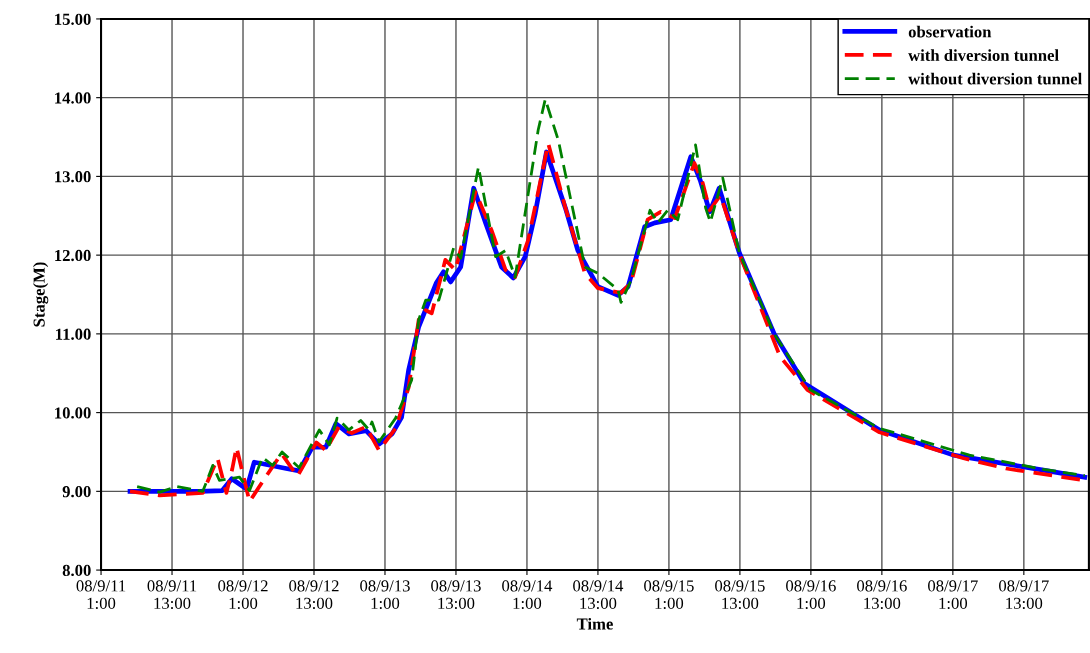 This screenshot has height=653, width=1090. Describe the element at coordinates (594, 623) in the screenshot. I see `x-axis-title: Time` at that location.